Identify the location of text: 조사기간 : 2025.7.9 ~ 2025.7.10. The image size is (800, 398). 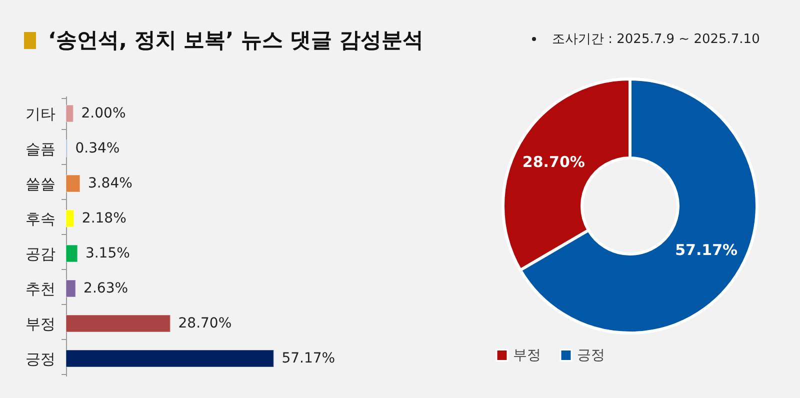
(656, 39).